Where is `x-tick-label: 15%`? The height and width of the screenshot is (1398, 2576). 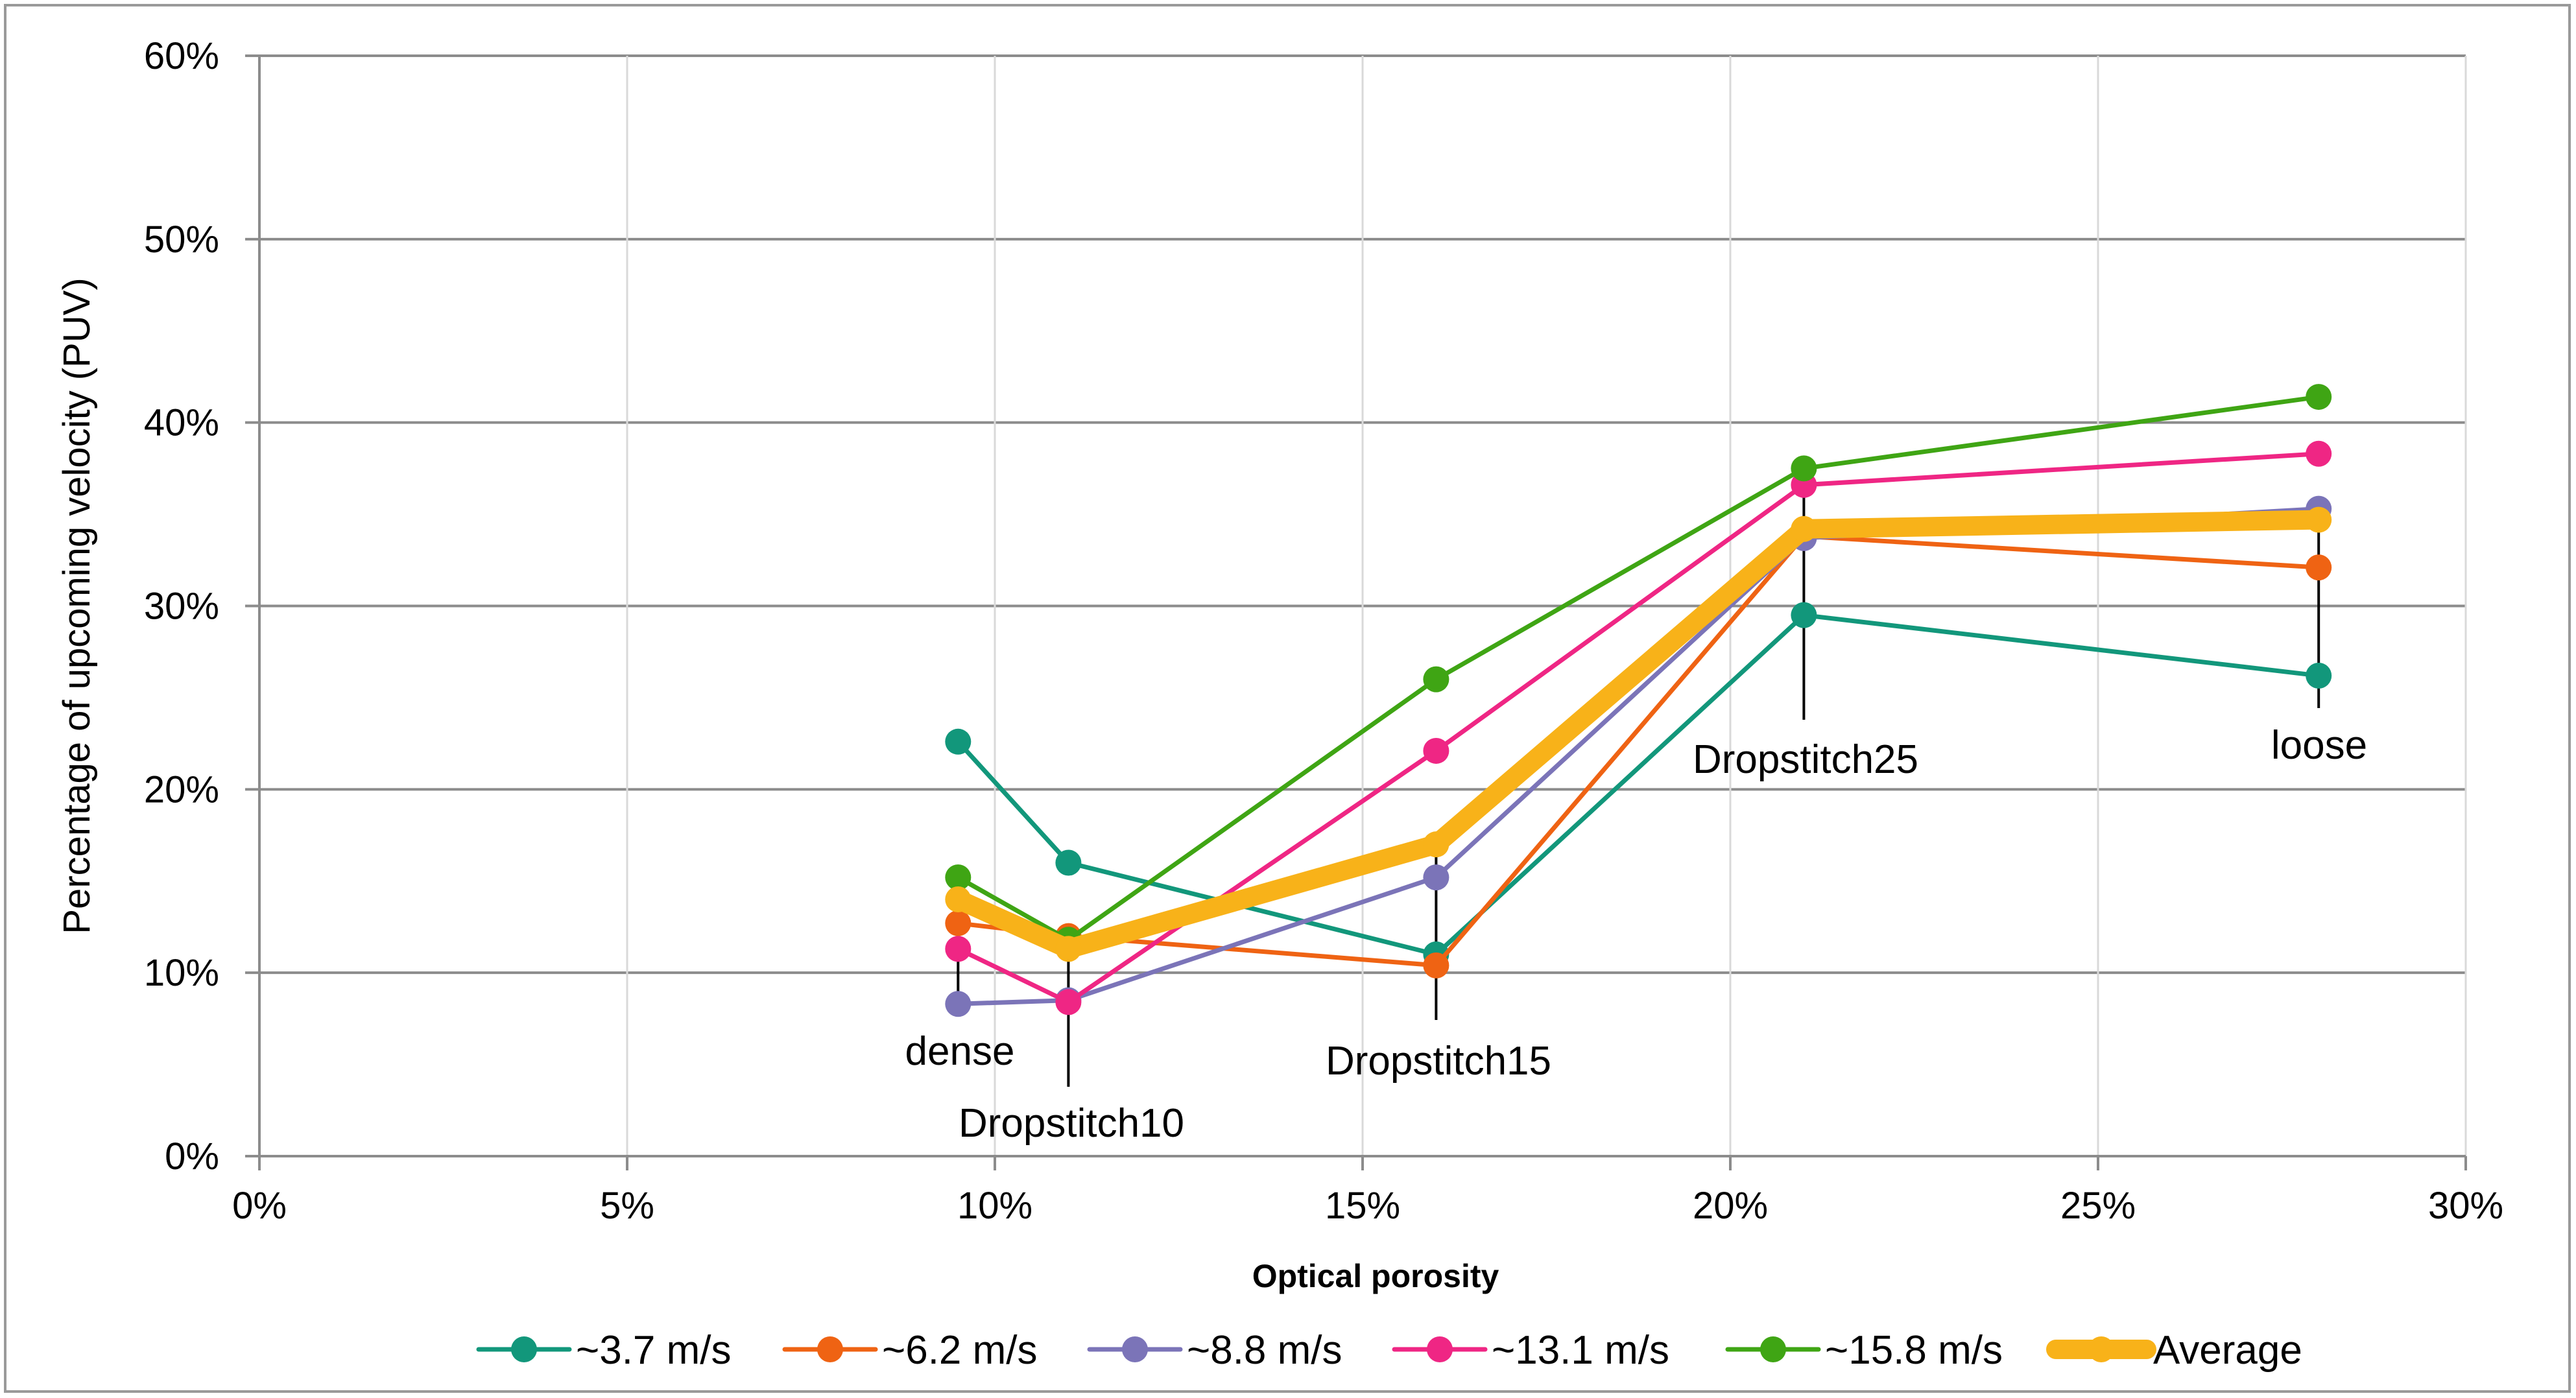
x-tick-label: 15% is located at coordinates (1363, 1206).